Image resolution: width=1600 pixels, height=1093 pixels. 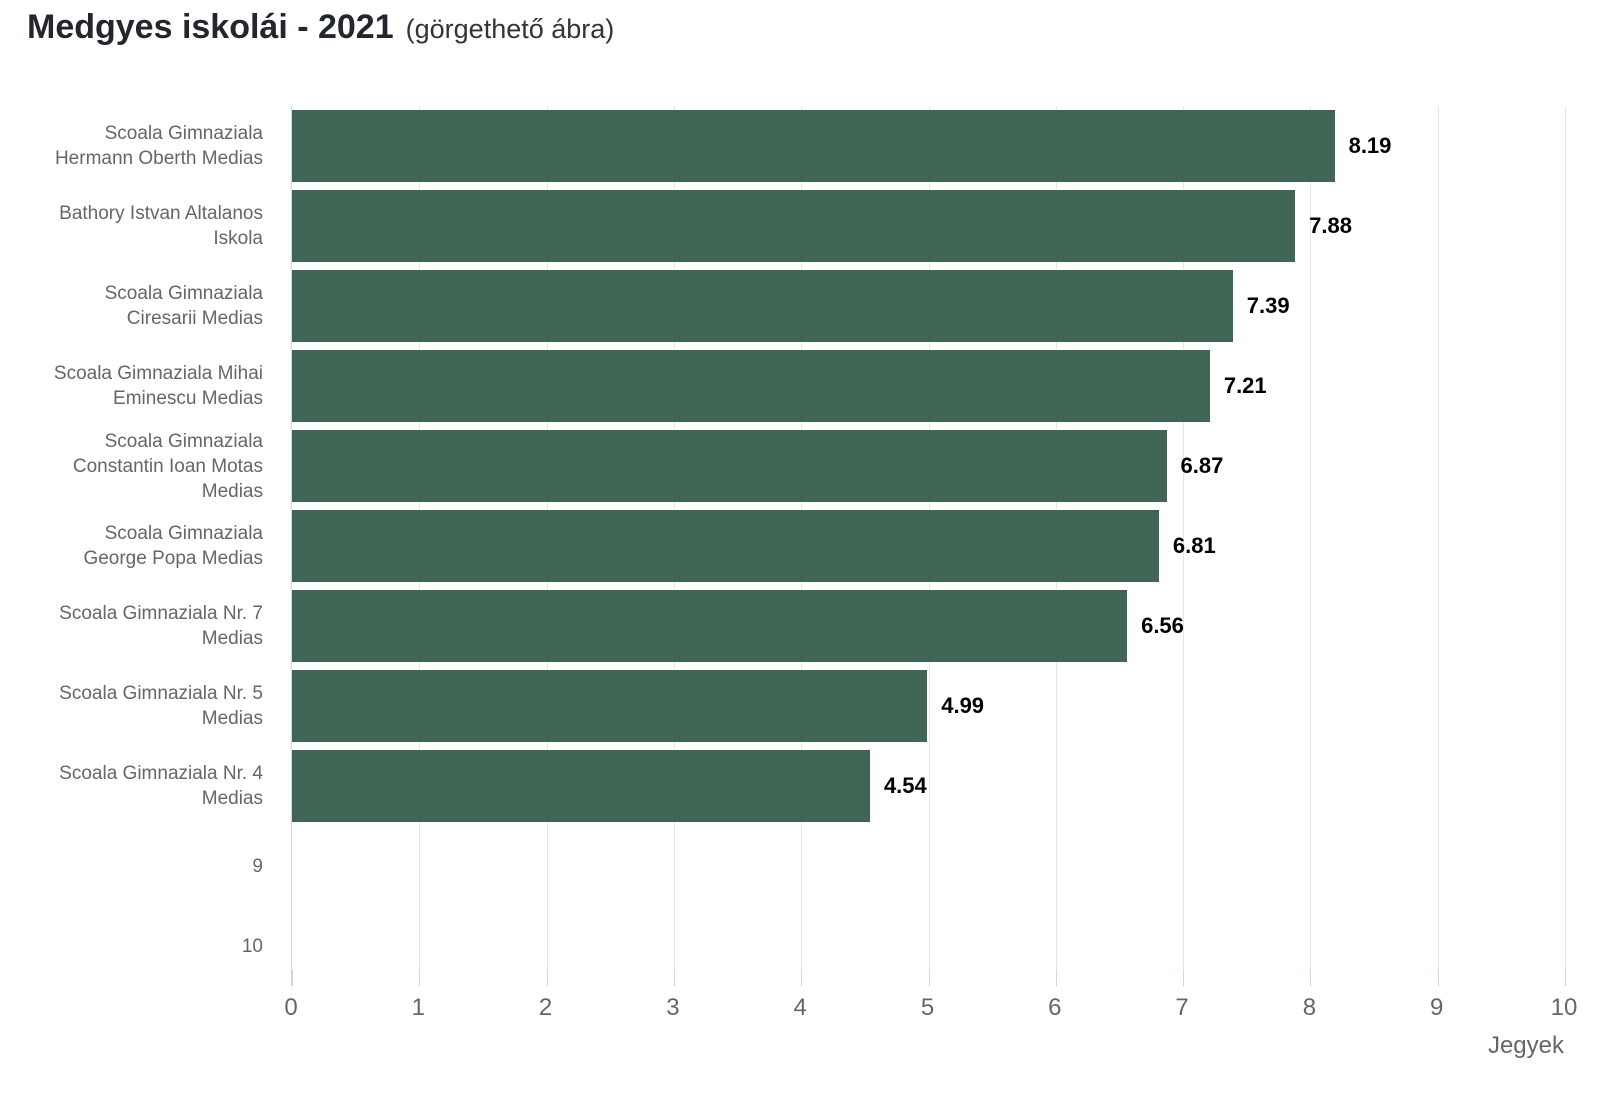 I want to click on chart-subtitle: (görgethető ábra), so click(x=510, y=29).